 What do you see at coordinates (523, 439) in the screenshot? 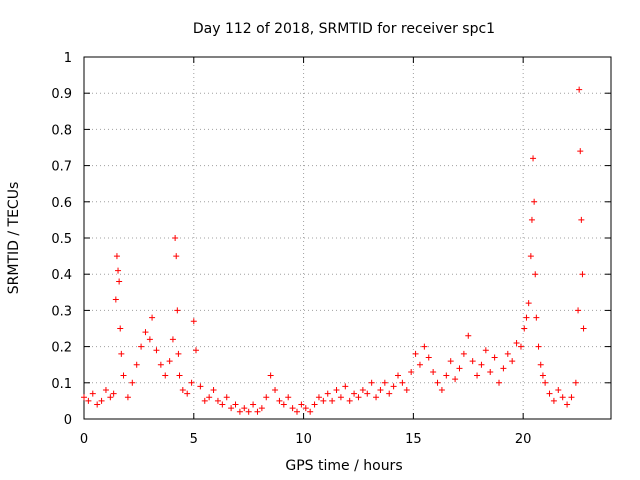
I see `x-tick-label: 20` at bounding box center [523, 439].